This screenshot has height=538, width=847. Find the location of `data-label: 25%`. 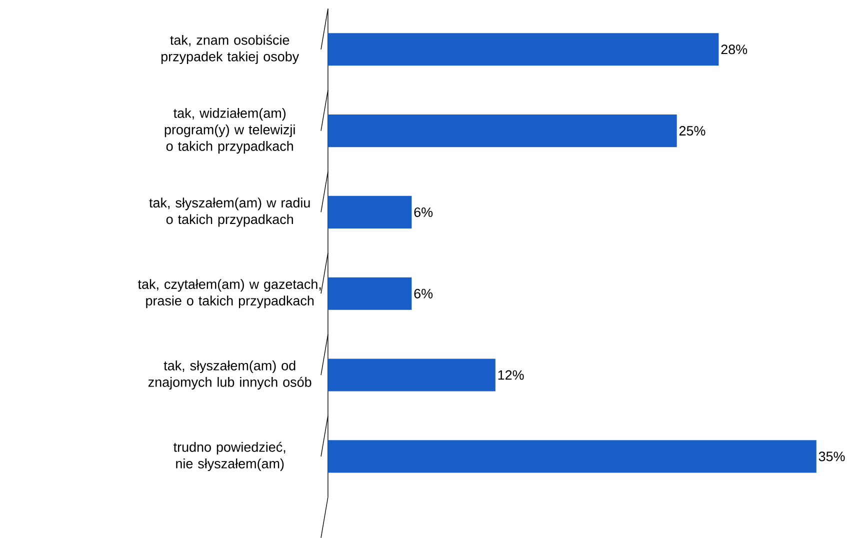

data-label: 25% is located at coordinates (692, 131).